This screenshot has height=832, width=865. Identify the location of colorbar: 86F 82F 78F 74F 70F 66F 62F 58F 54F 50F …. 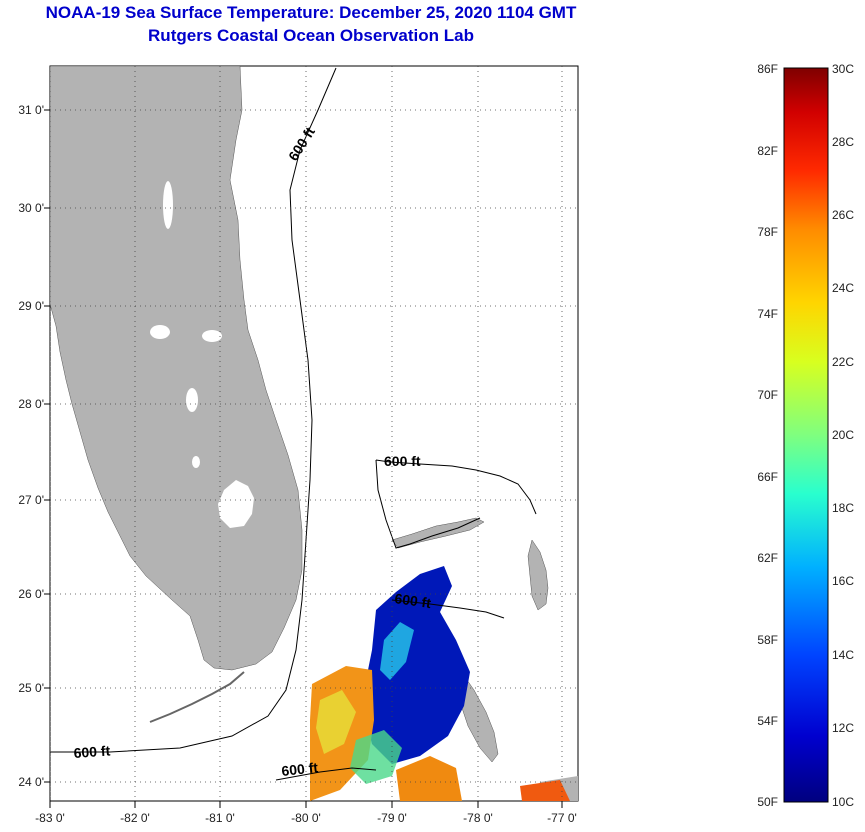
(805, 435).